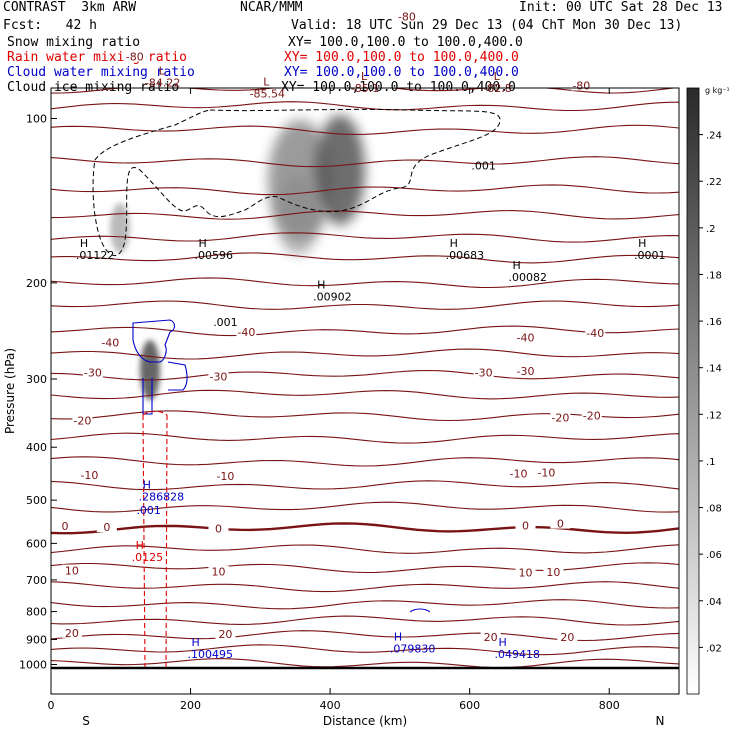 The height and width of the screenshot is (740, 740). I want to click on north-label: N, so click(660, 721).